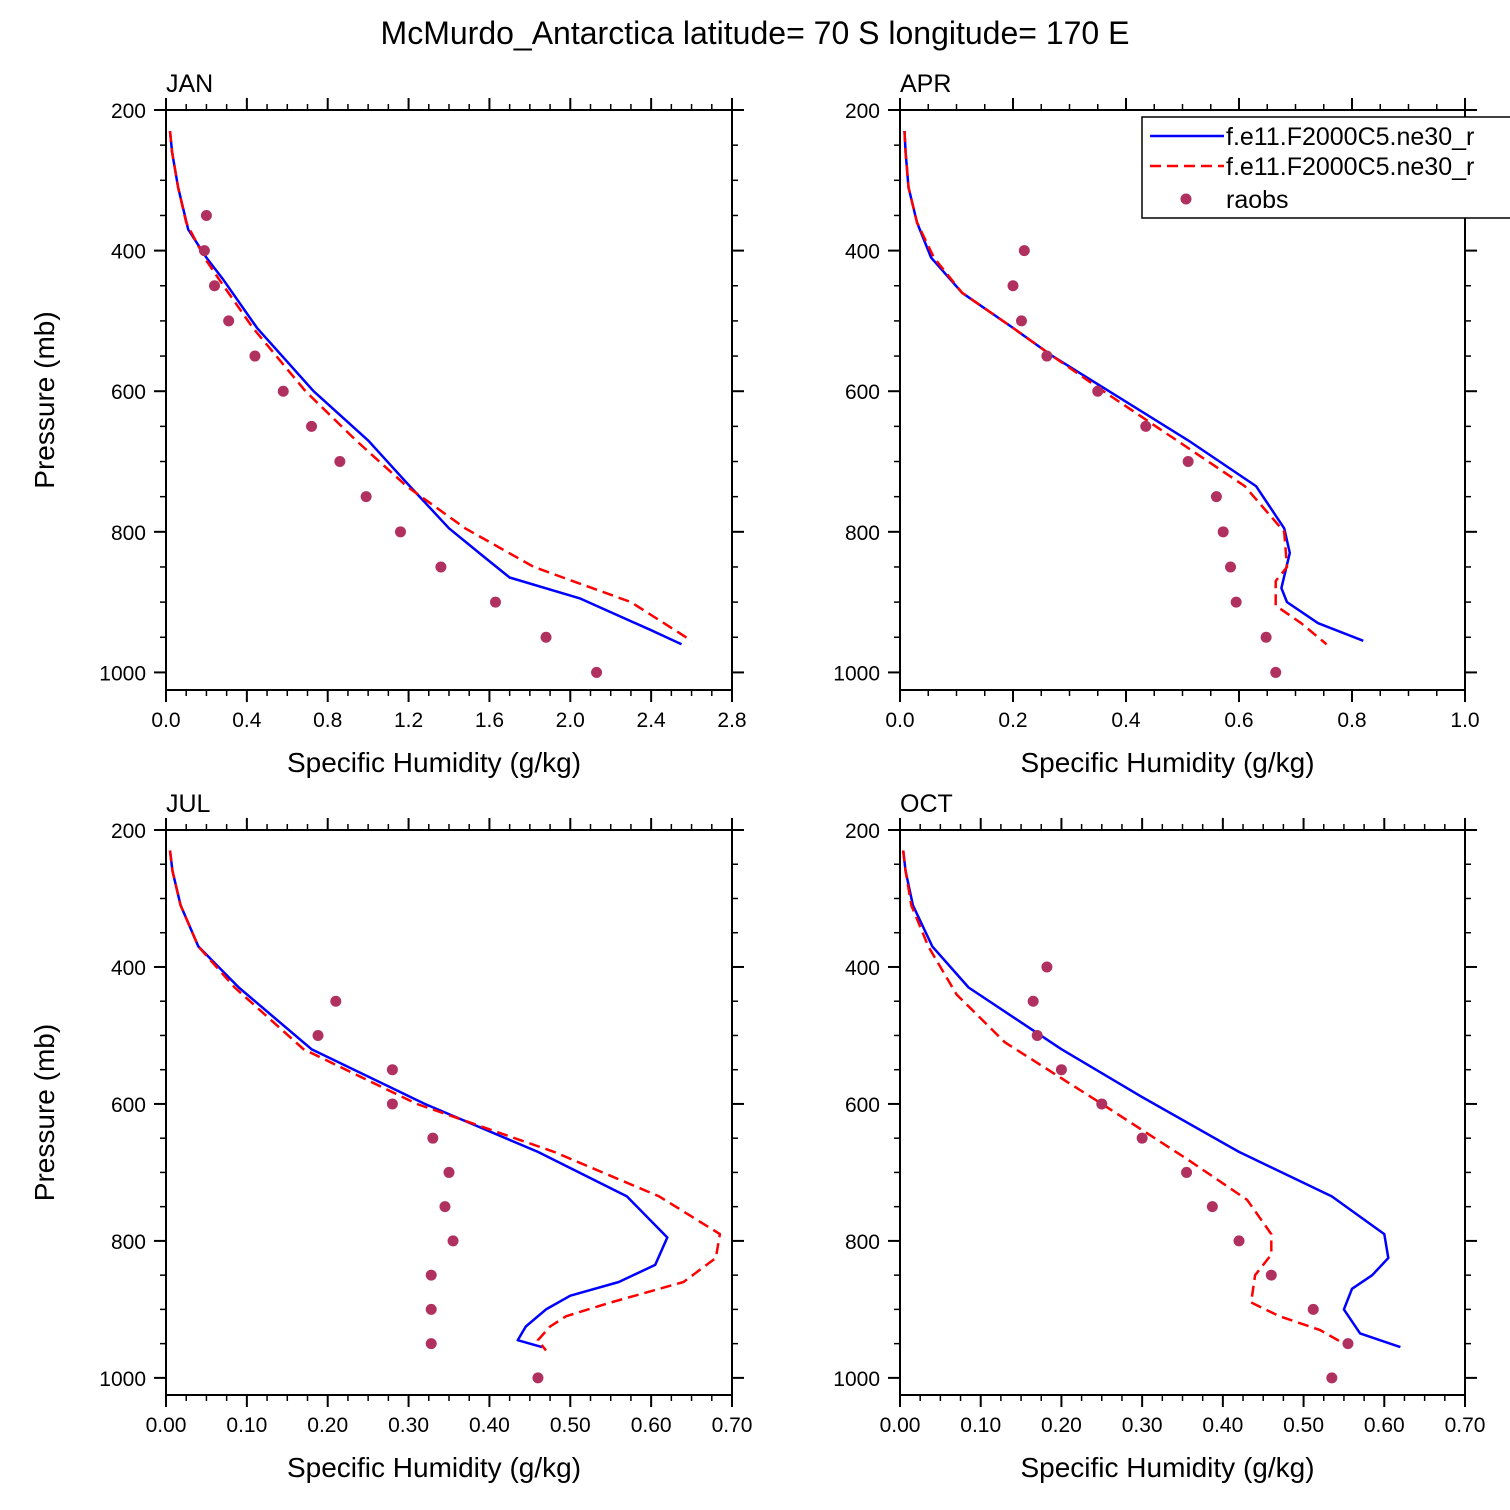 The height and width of the screenshot is (1510, 1510). What do you see at coordinates (188, 804) in the screenshot?
I see `panel-title: JUL` at bounding box center [188, 804].